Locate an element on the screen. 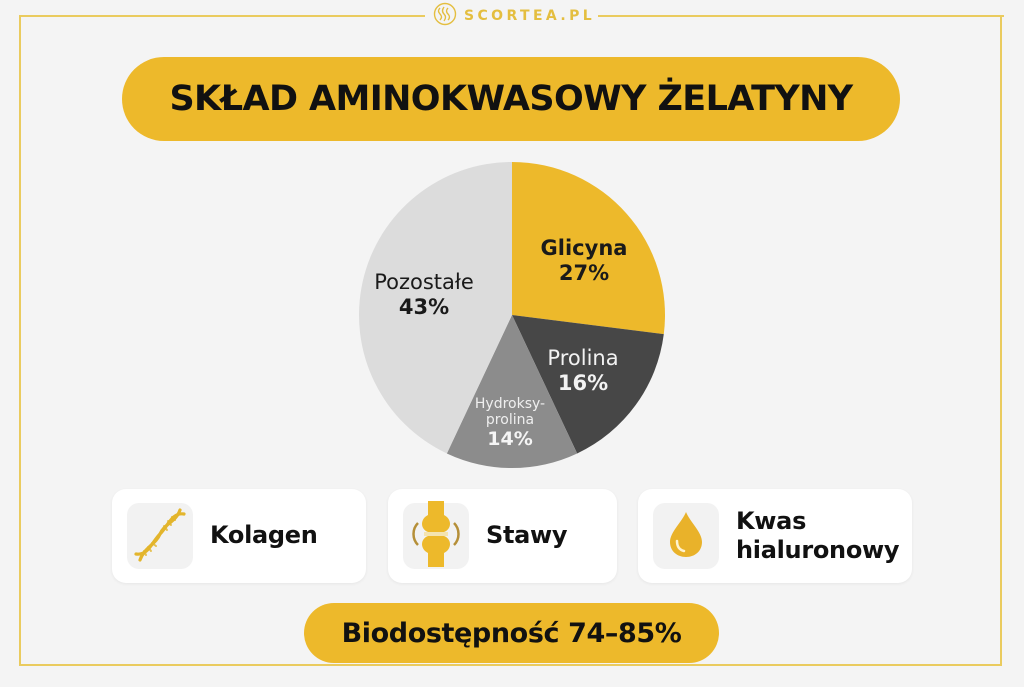 Image resolution: width=1024 pixels, height=687 pixels. brand-name: SCORTEA.PL is located at coordinates (530, 16).